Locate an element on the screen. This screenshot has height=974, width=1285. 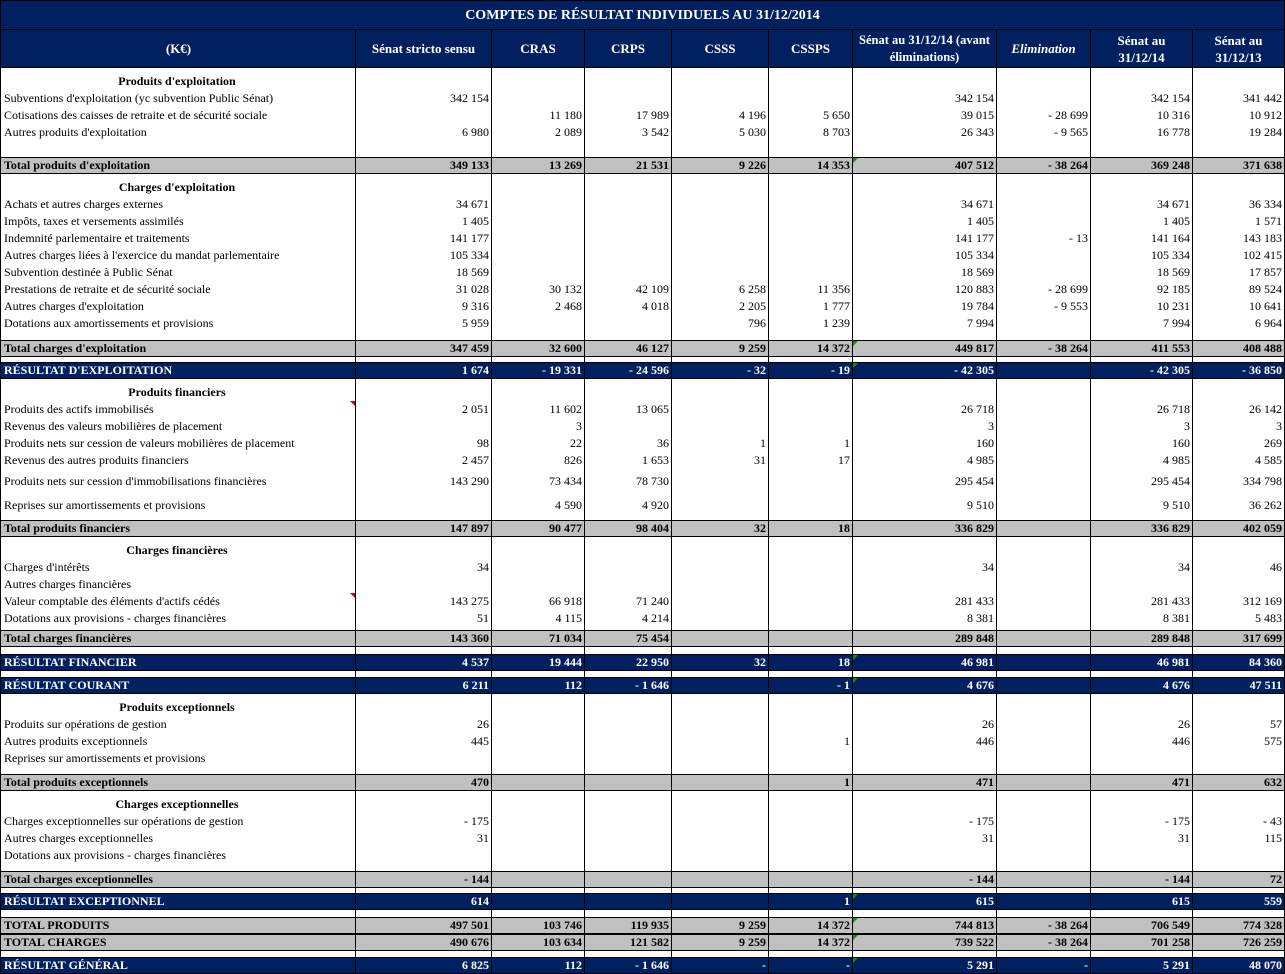
value-cell: 17 is located at coordinates (811, 460).